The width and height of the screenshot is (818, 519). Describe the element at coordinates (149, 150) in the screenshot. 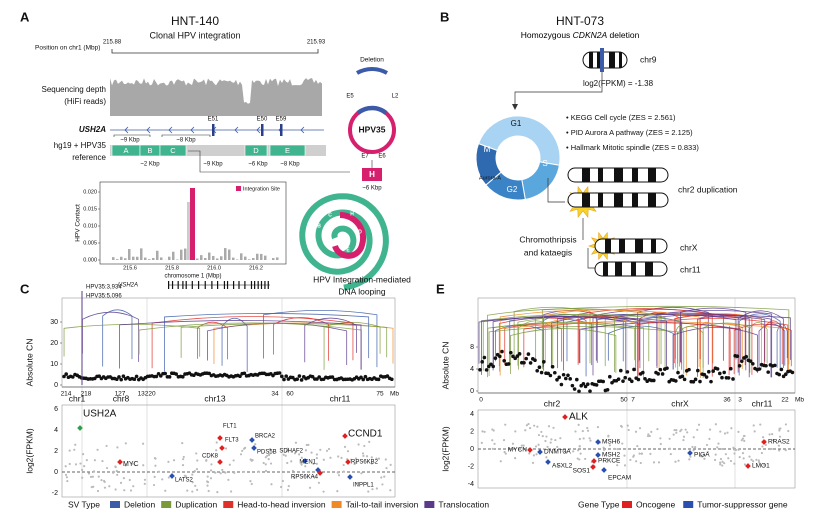

I see `label: B` at that location.